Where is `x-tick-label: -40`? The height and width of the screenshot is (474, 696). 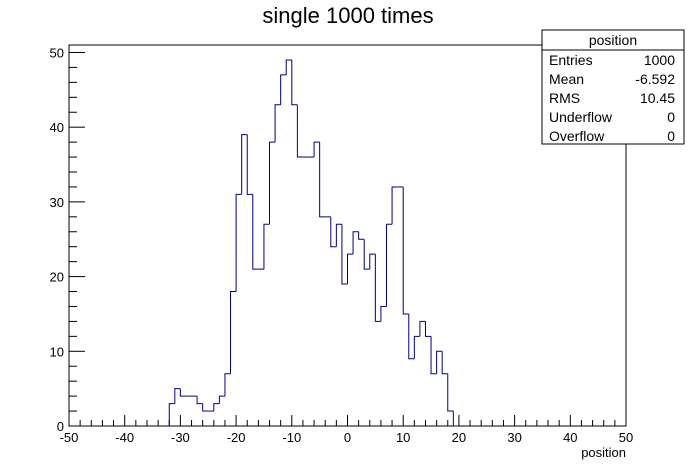 x-tick-label: -40 is located at coordinates (124, 437).